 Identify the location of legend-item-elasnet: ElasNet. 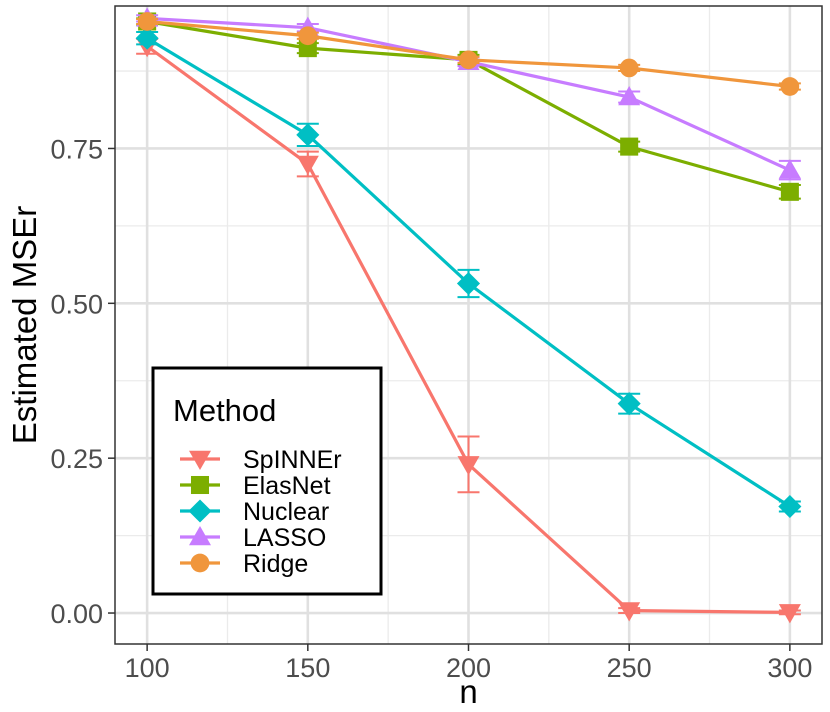
(255, 486).